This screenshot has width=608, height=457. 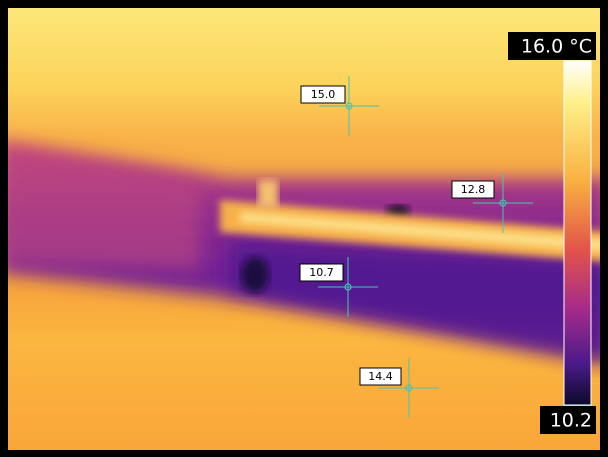 I want to click on spot-label: 12.8, so click(x=473, y=189).